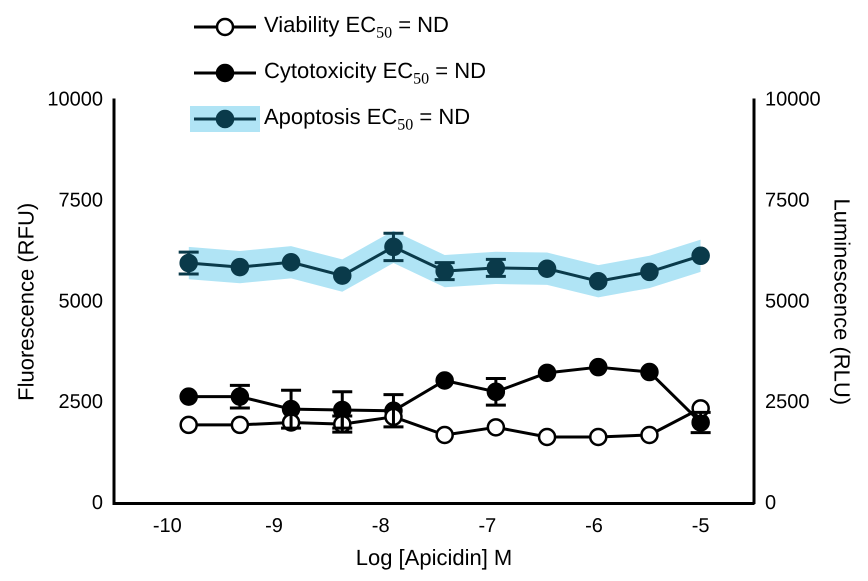 Image resolution: width=868 pixels, height=581 pixels. Describe the element at coordinates (701, 526) in the screenshot. I see `x-tick-label: -5` at that location.